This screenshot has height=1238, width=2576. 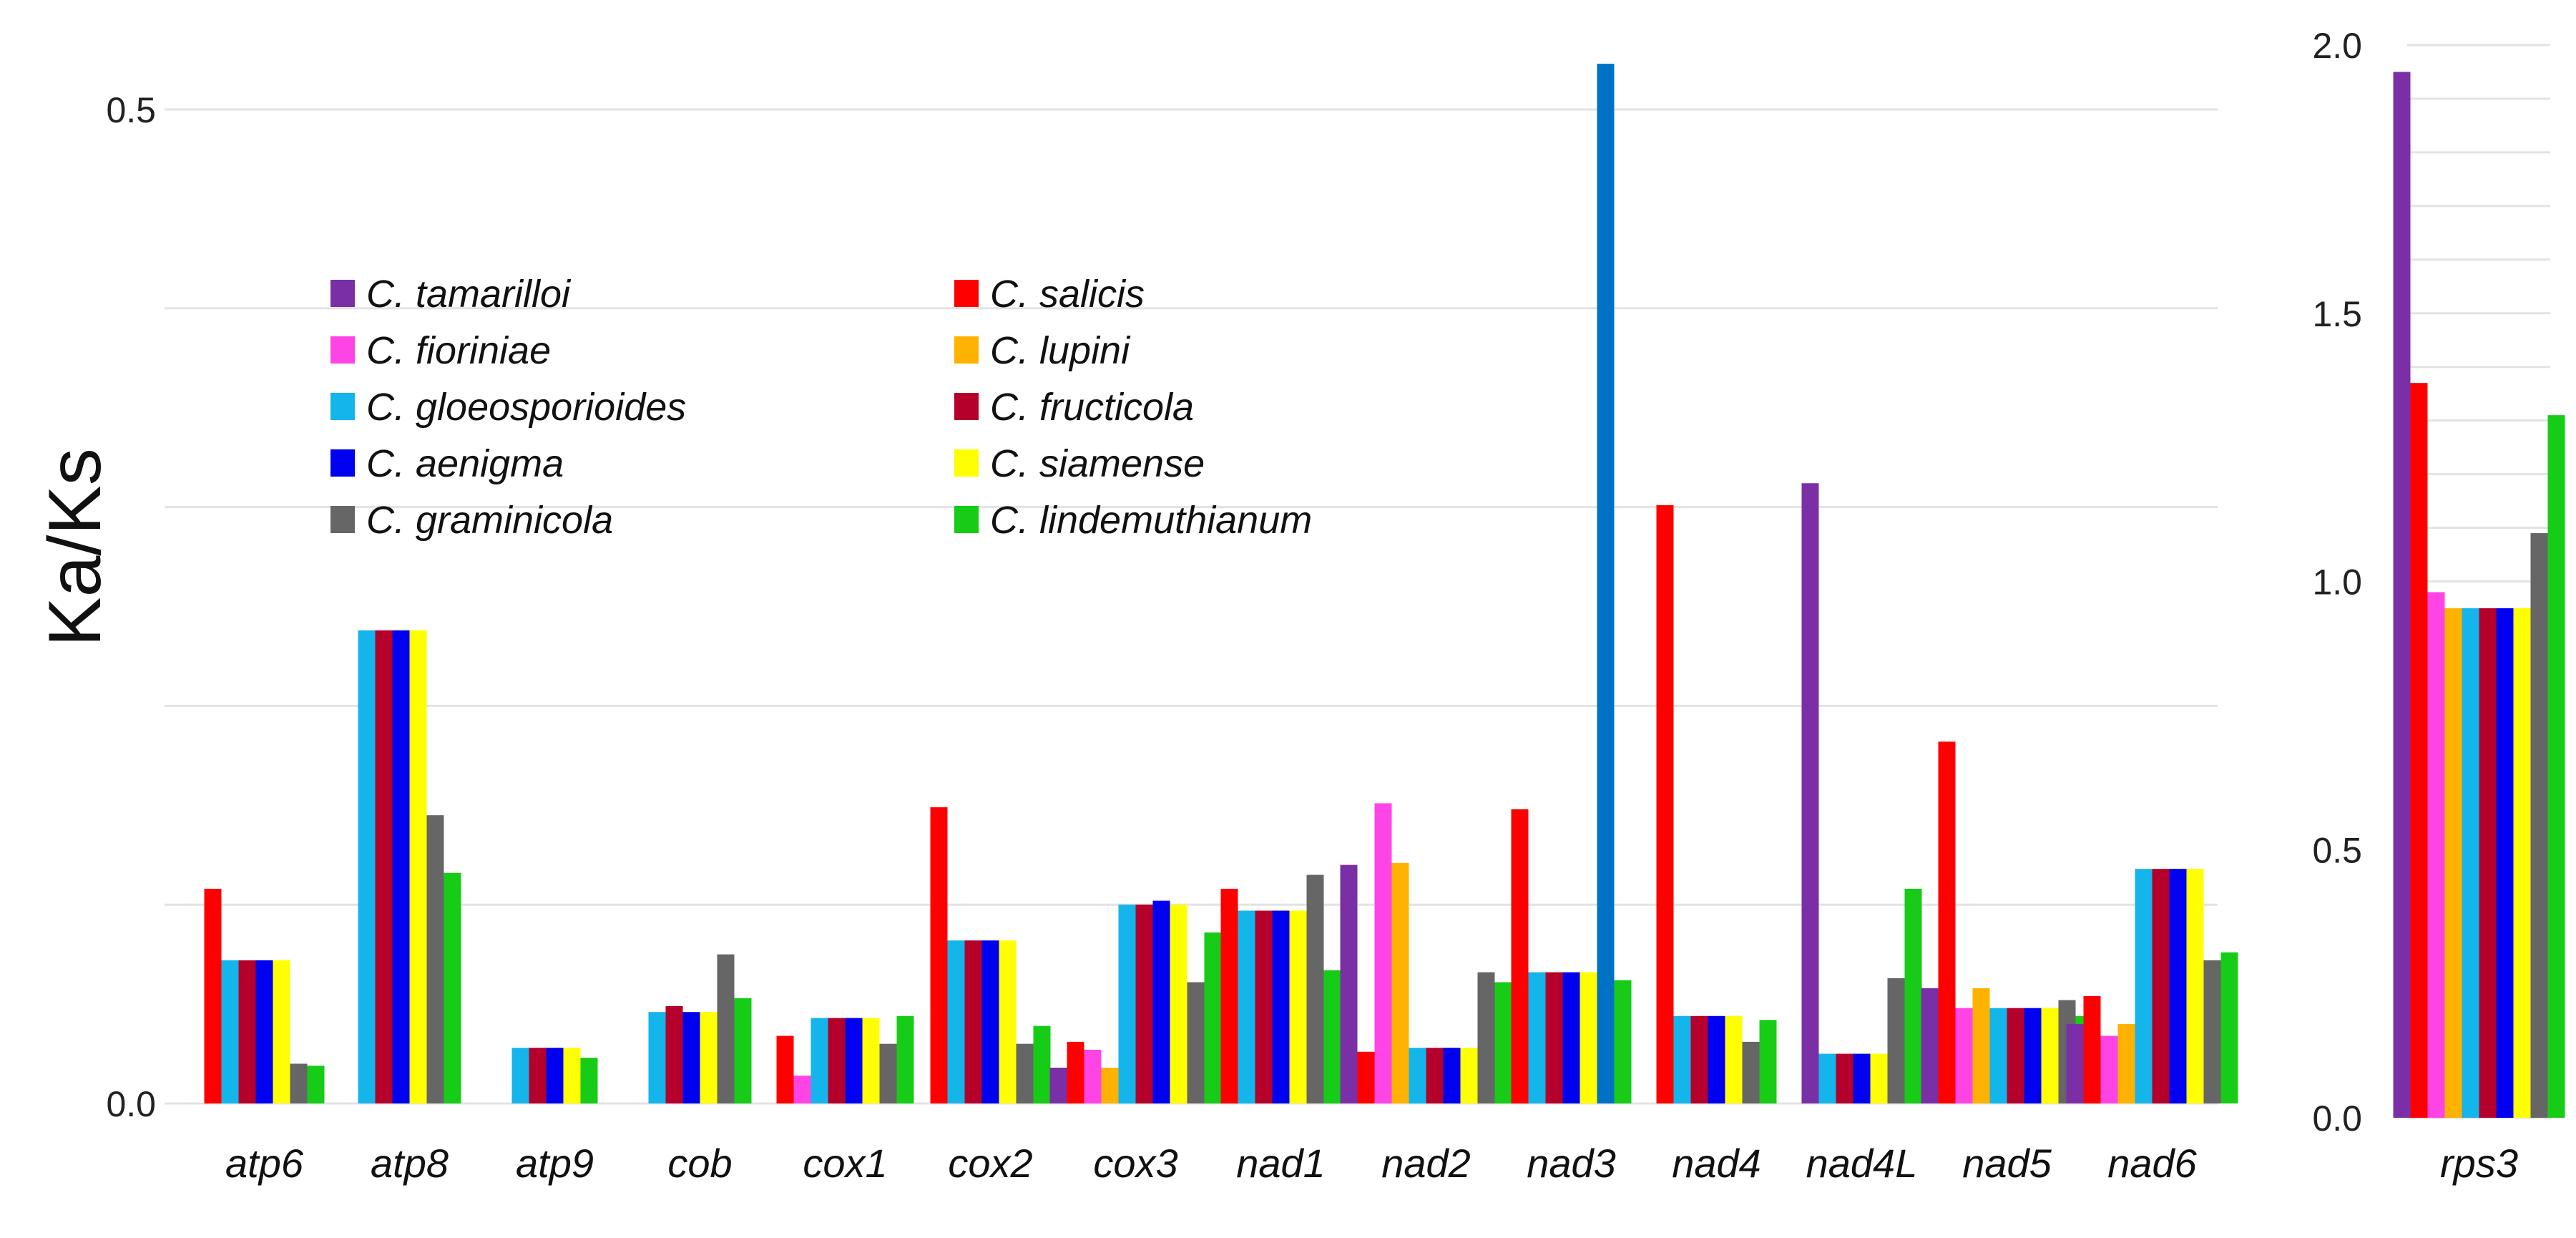 What do you see at coordinates (2109, 1069) in the screenshot?
I see `bar-nad6-c-fioriniae` at bounding box center [2109, 1069].